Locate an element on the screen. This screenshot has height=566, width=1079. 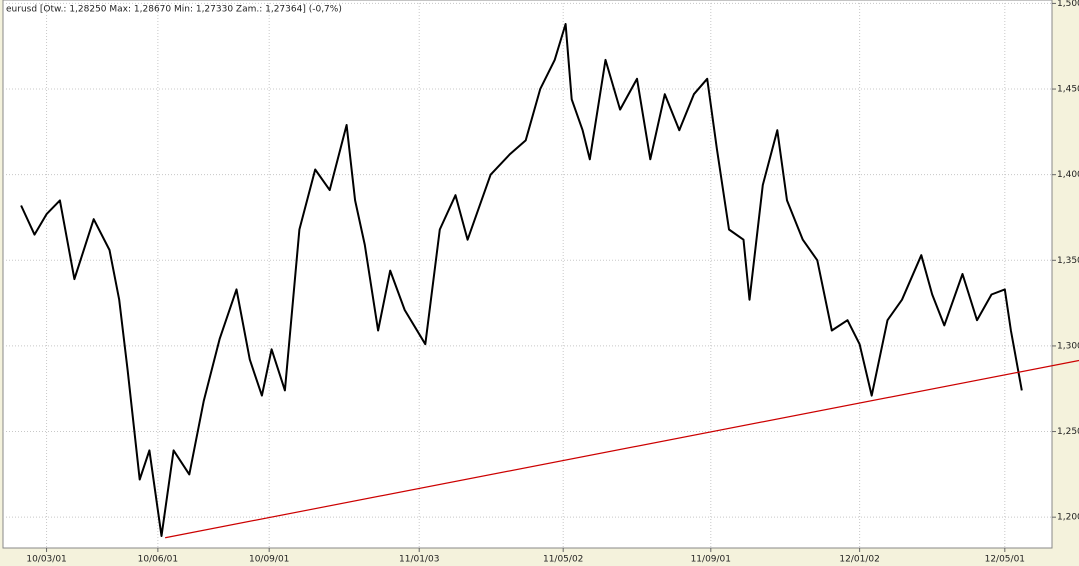
x-tick-label: 10/06/01 is located at coordinates (158, 560).